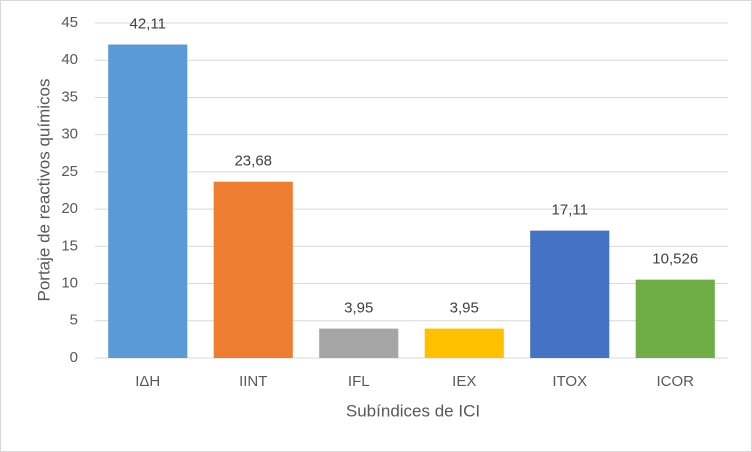 This screenshot has width=752, height=452. I want to click on x-tick-label: IINT, so click(253, 381).